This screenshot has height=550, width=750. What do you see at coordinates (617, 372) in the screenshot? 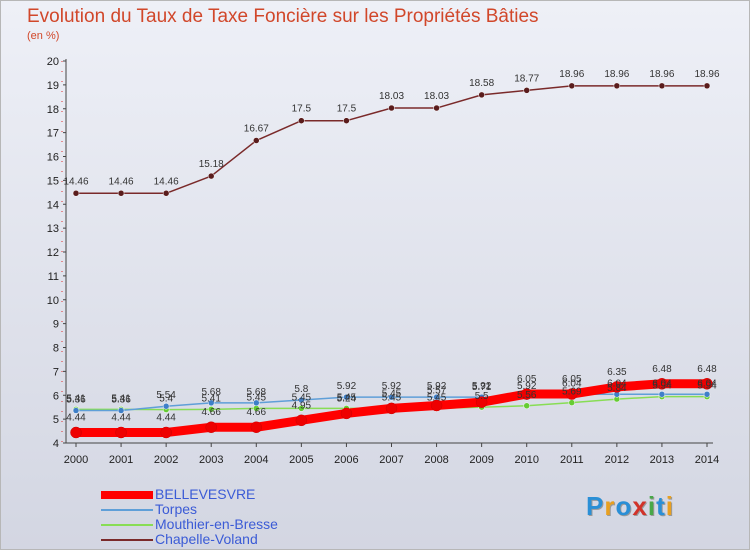
I see `data-label: 6.35` at bounding box center [617, 372].